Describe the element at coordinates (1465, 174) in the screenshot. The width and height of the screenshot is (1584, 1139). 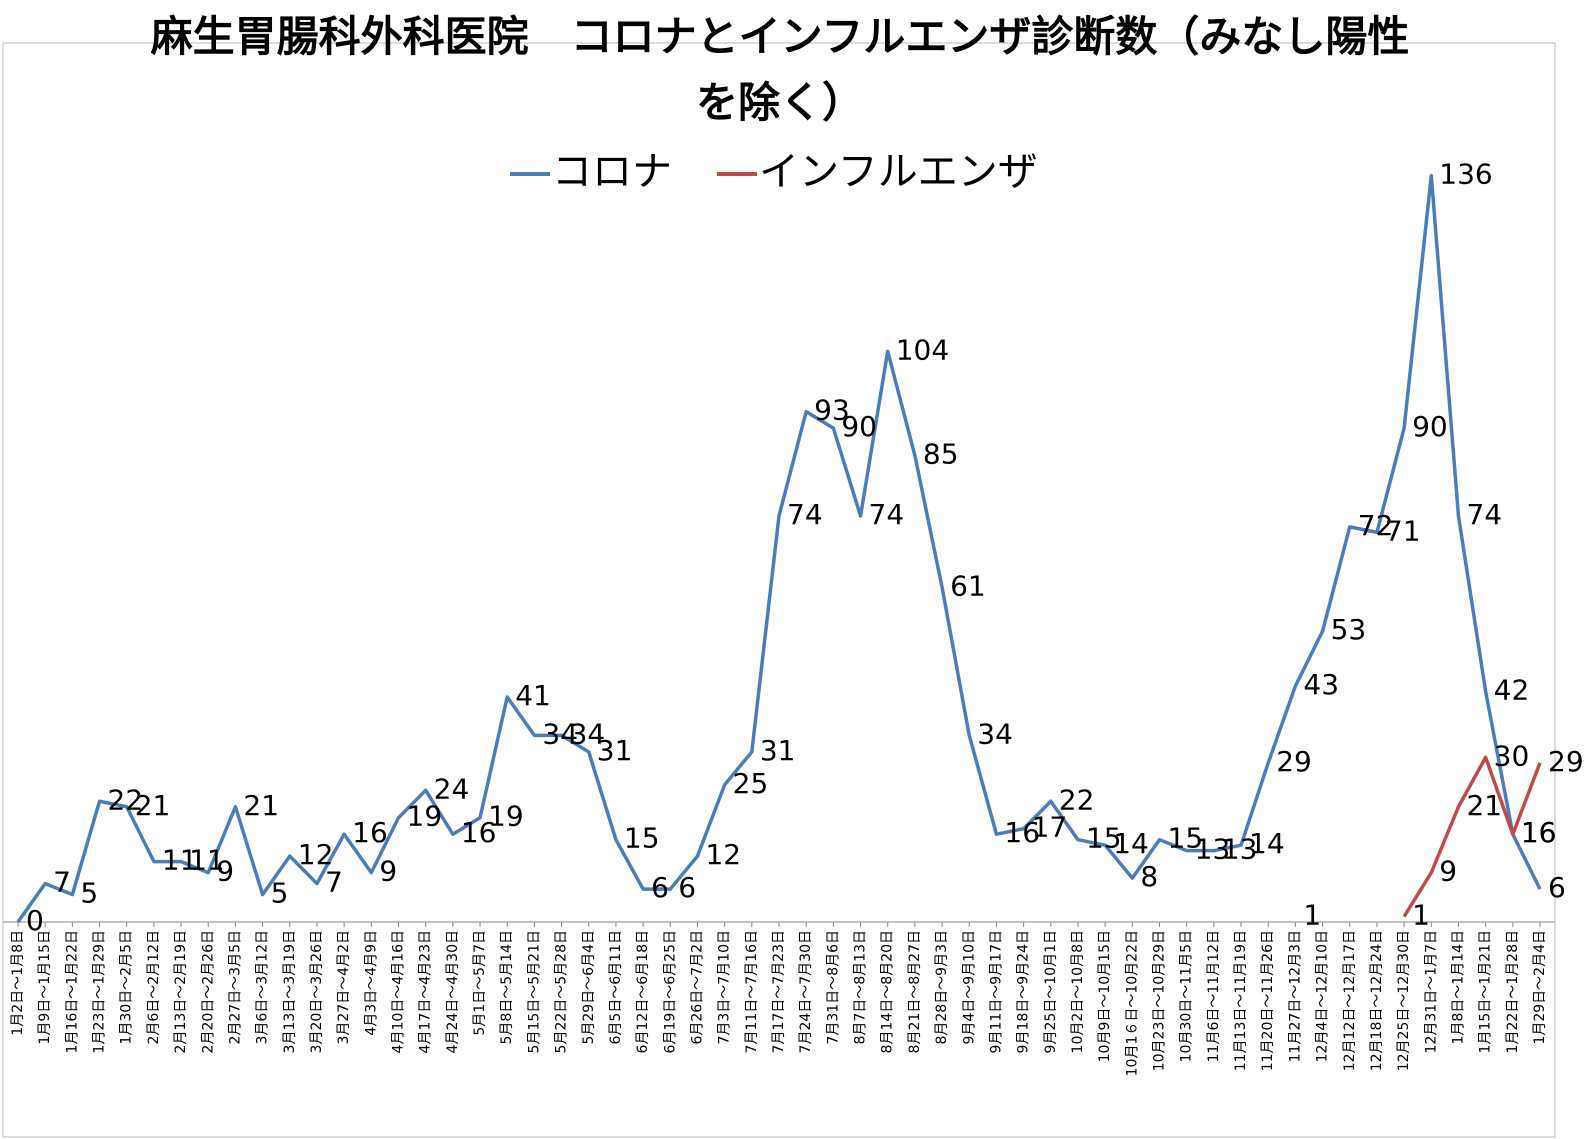
I see `data-label: 136` at that location.